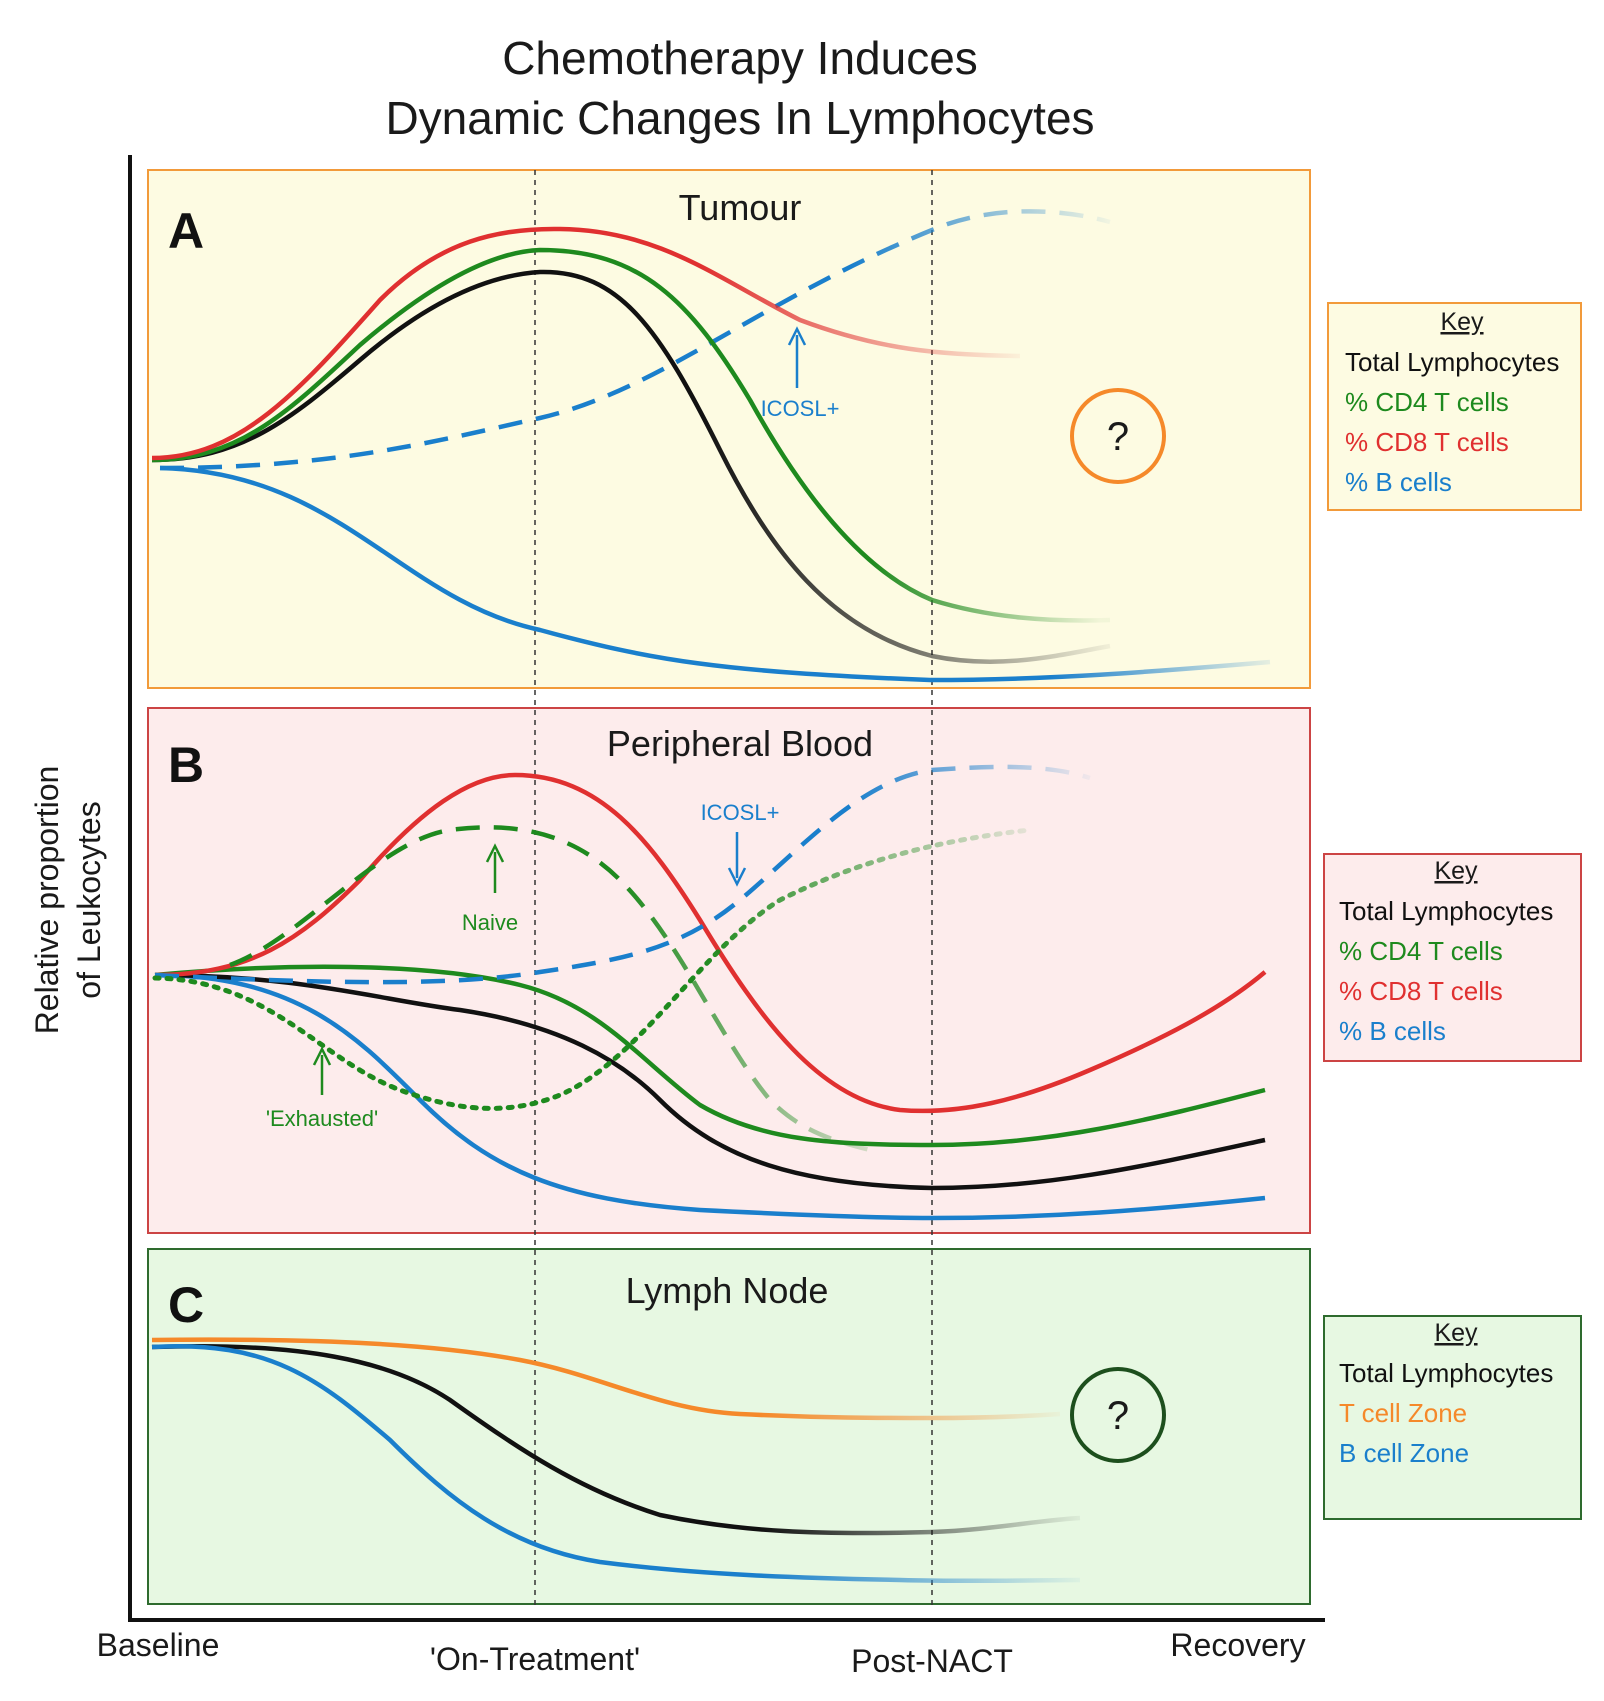 This screenshot has width=1604, height=1701. Describe the element at coordinates (727, 1290) in the screenshot. I see `panel-c-title: Lymph Node` at that location.